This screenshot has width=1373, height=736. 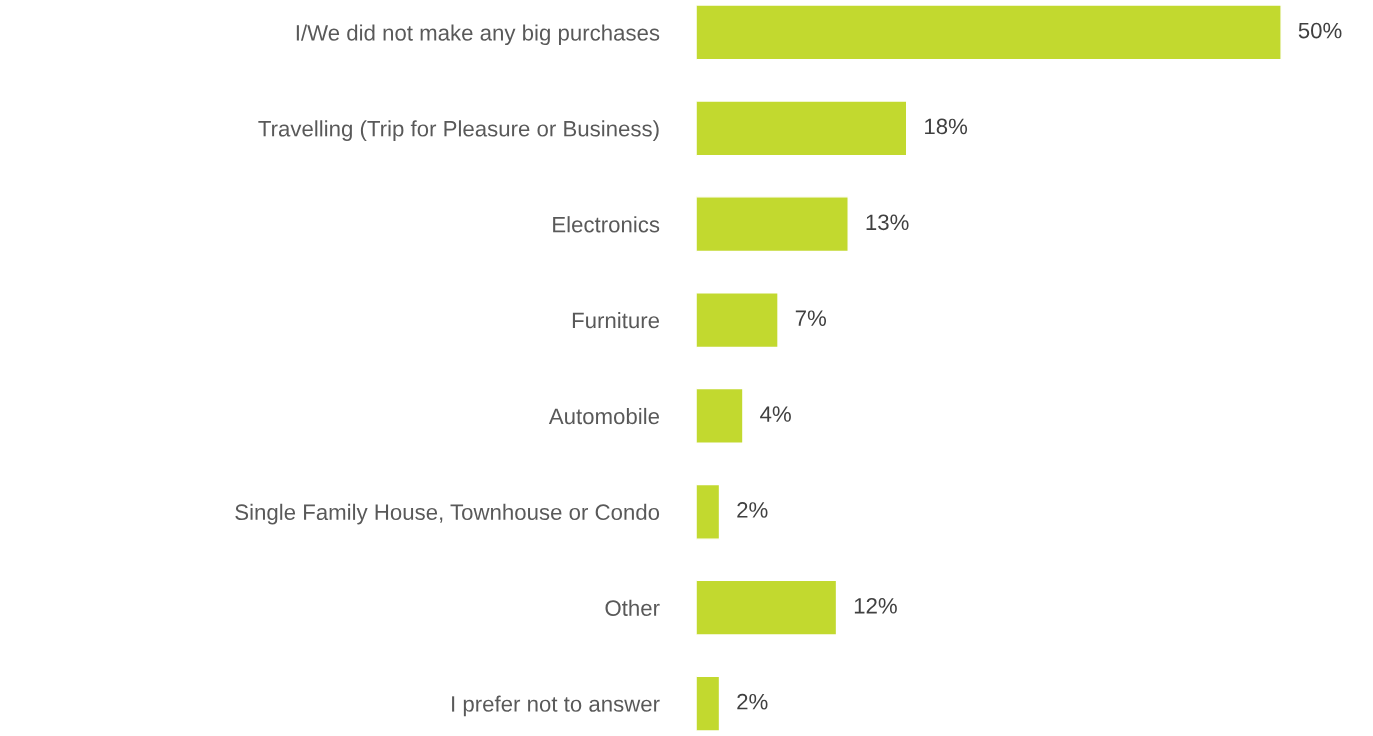 I want to click on data-label: 4%, so click(x=775, y=414).